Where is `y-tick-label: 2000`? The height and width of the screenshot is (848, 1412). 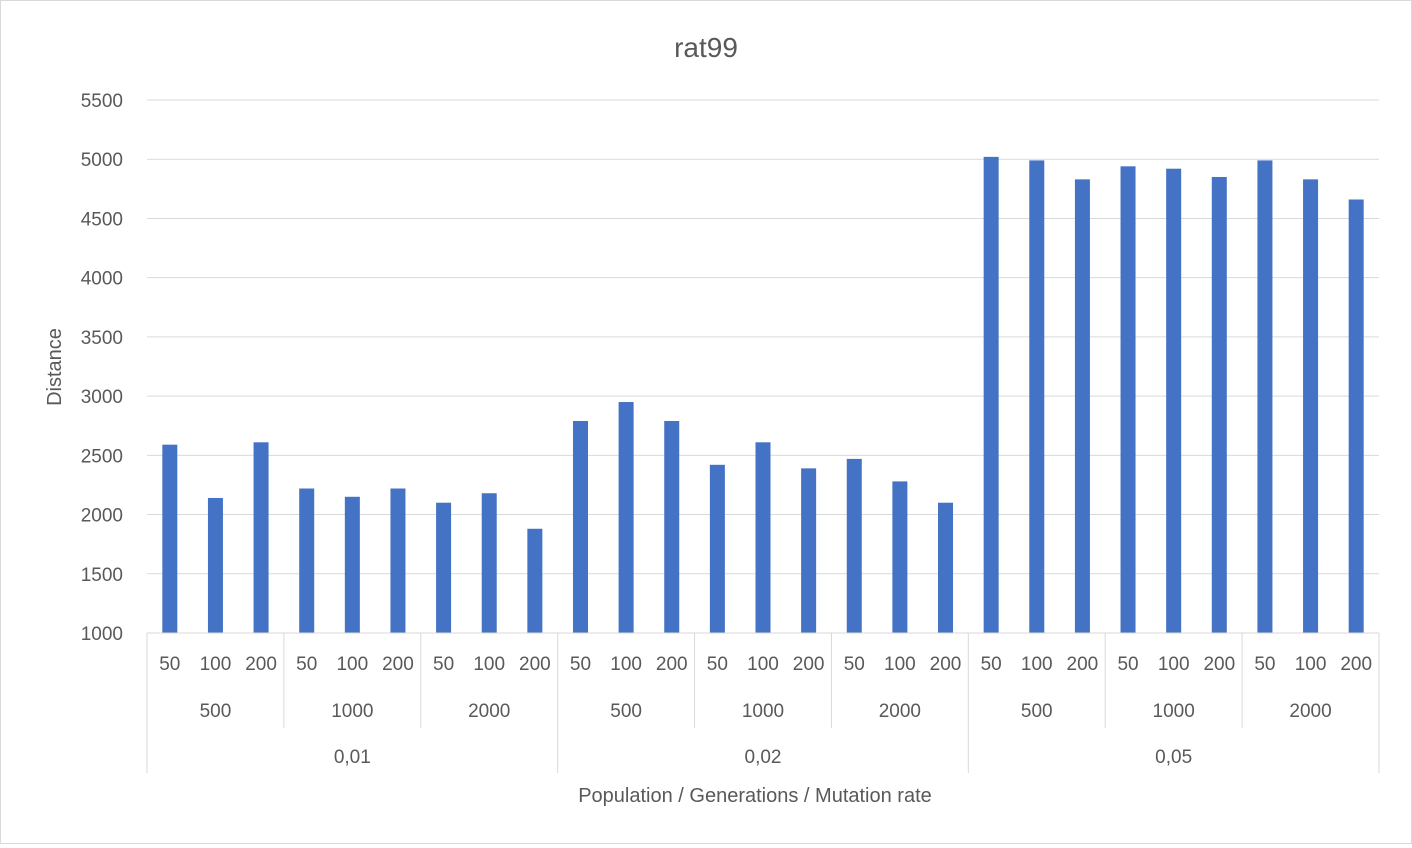
y-tick-label: 2000 is located at coordinates (102, 516).